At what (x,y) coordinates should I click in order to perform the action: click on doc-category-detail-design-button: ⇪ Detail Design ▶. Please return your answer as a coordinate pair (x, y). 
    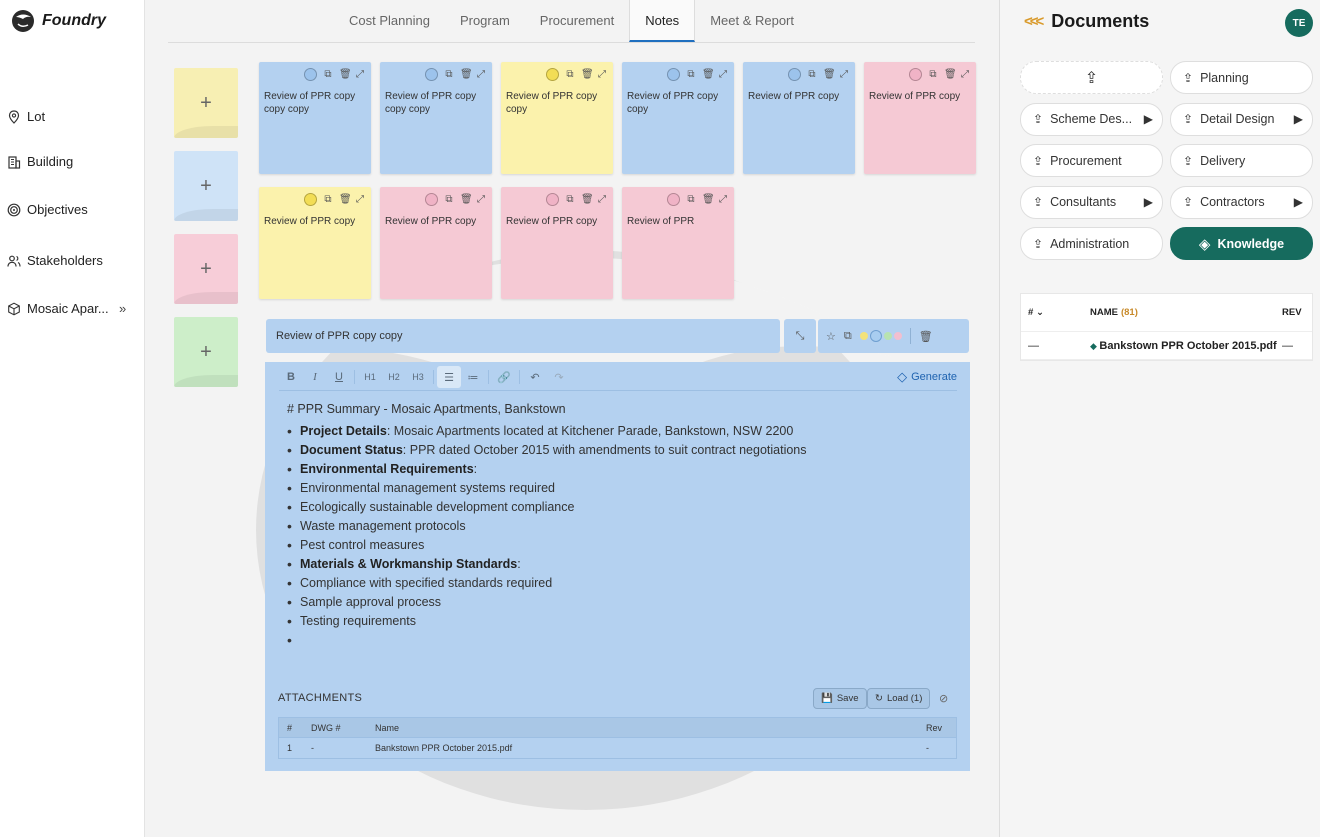
    Looking at the image, I should click on (1241, 119).